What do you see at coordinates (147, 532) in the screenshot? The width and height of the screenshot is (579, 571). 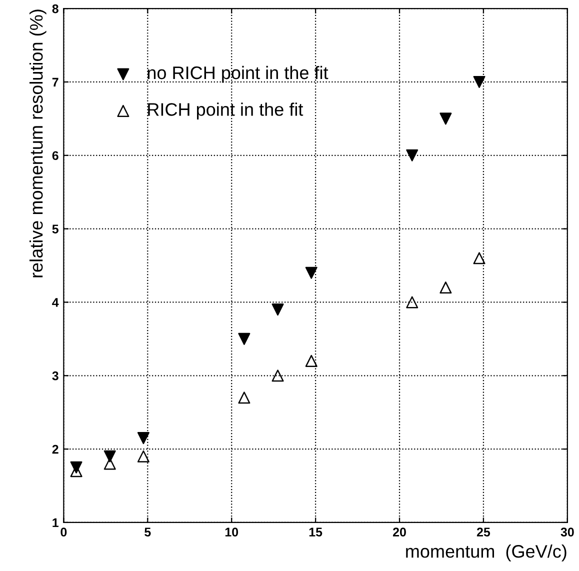 I see `x-tick-label: 5` at bounding box center [147, 532].